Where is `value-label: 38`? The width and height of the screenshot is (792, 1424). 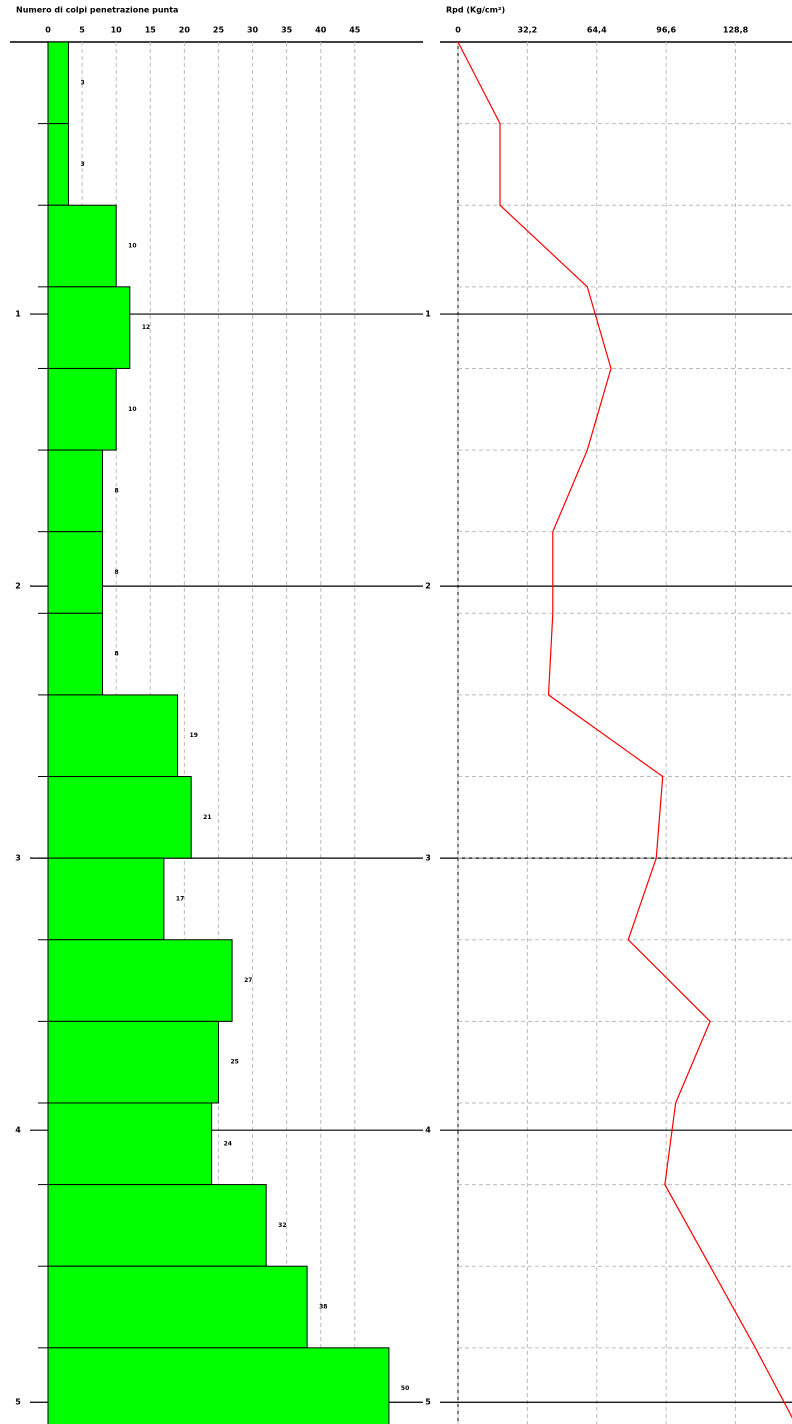 value-label: 38 is located at coordinates (323, 1307).